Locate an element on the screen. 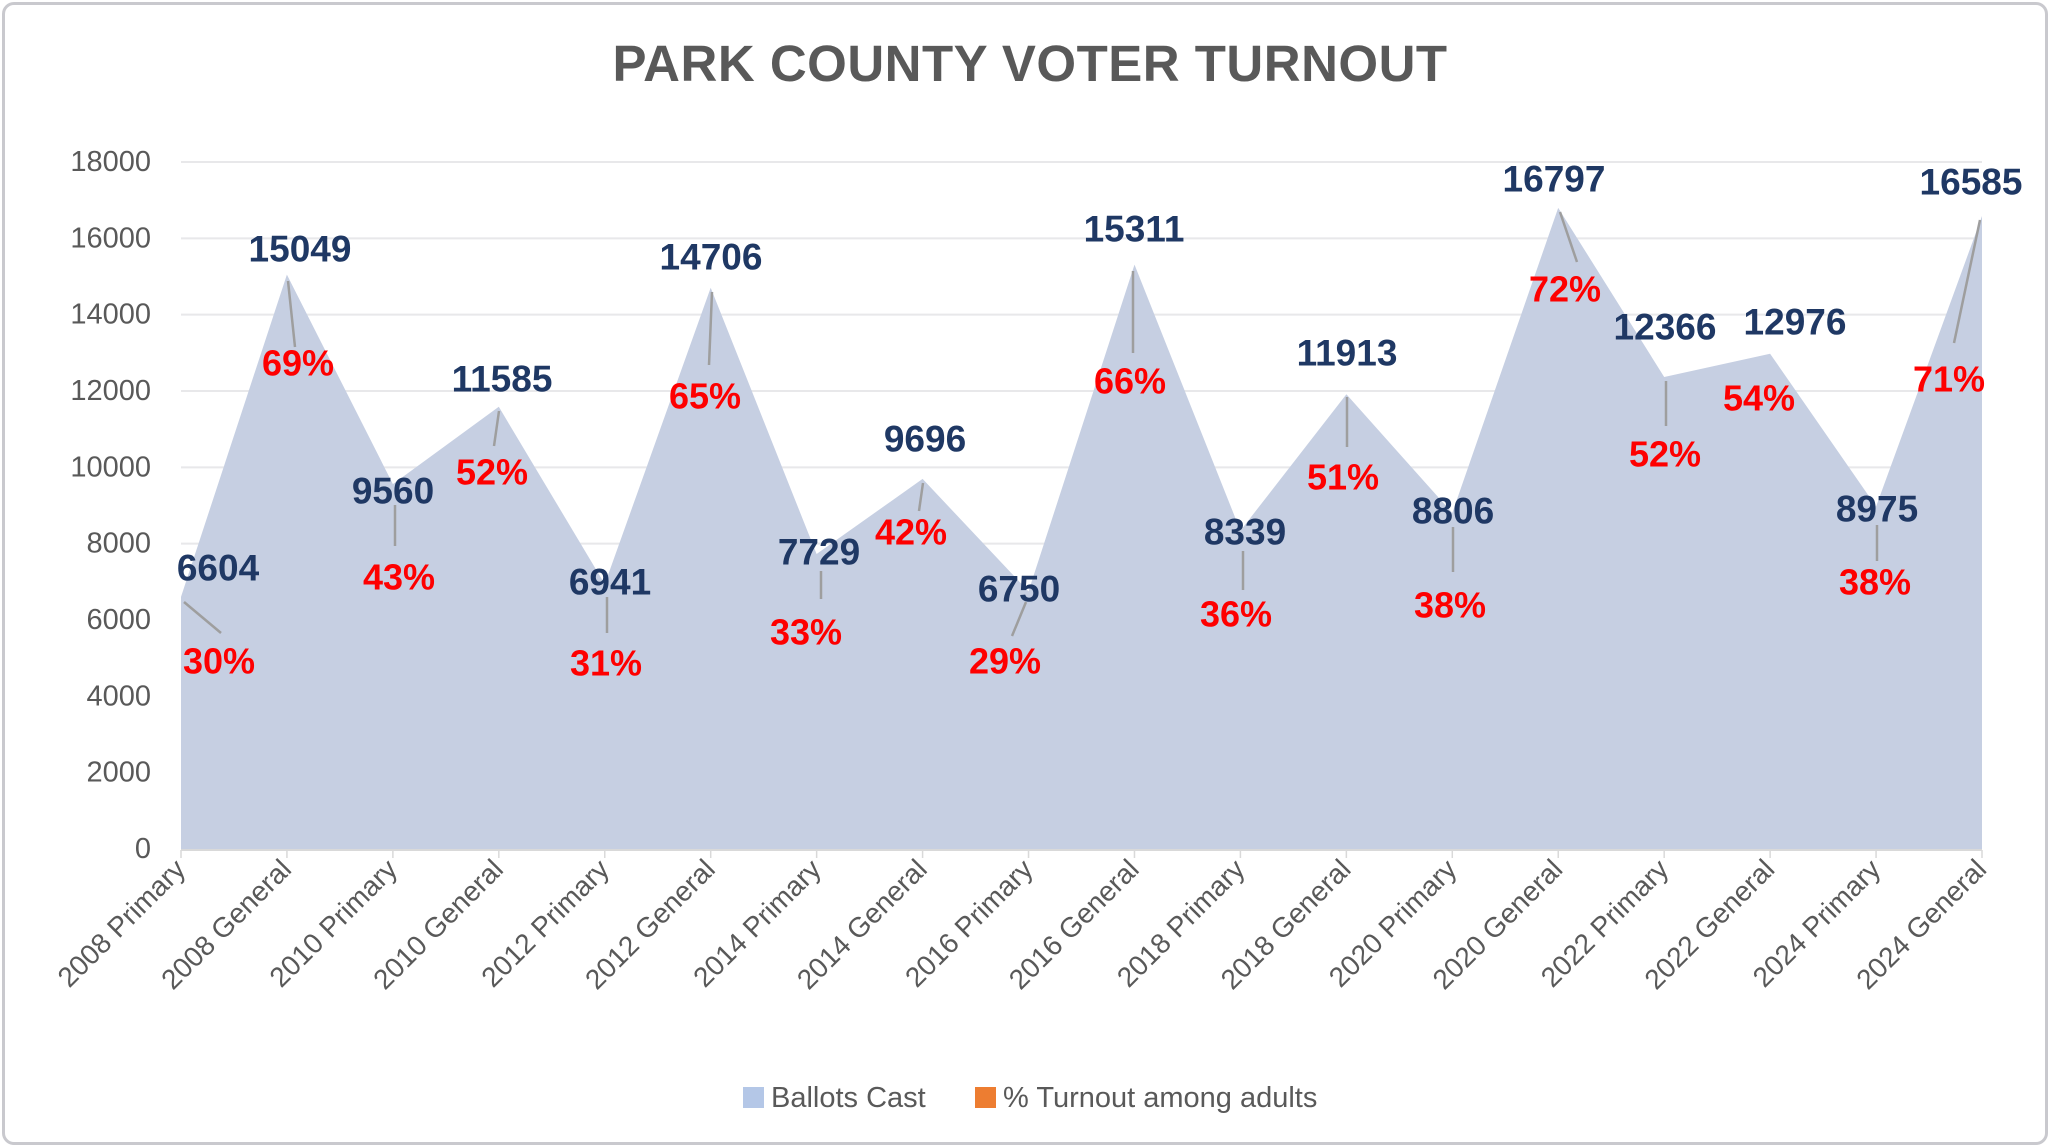  percent-label-2020-primary: 38% is located at coordinates (1450, 605).